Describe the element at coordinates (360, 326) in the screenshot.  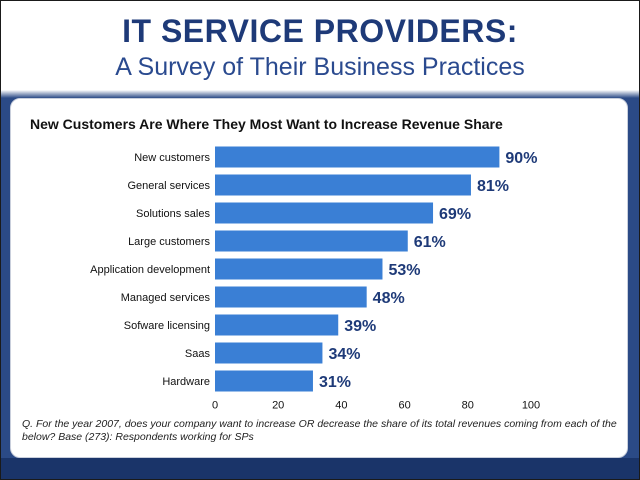
I see `value-label: 39%` at that location.